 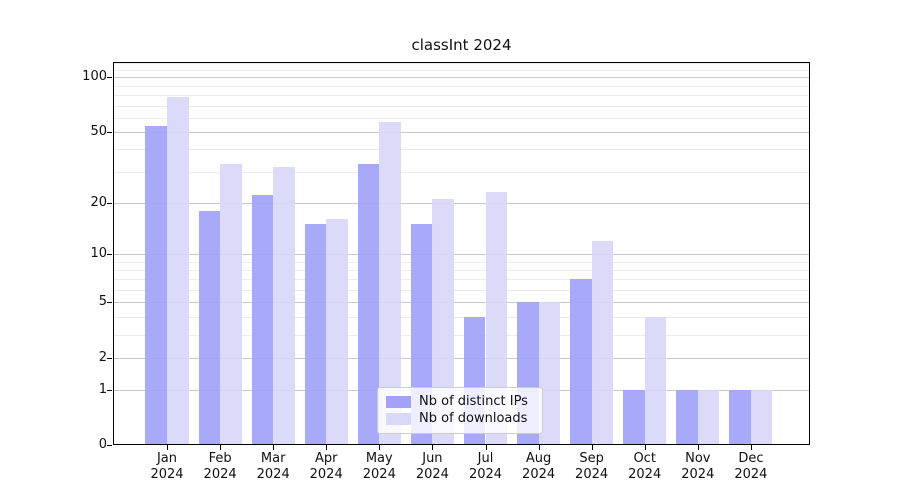 What do you see at coordinates (581, 362) in the screenshot?
I see `bar-sep-distinct-ips` at bounding box center [581, 362].